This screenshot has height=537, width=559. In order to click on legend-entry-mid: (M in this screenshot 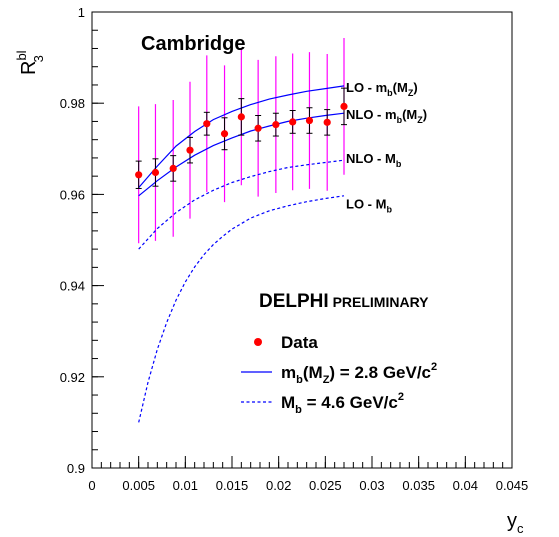, I will do `click(313, 372)`.